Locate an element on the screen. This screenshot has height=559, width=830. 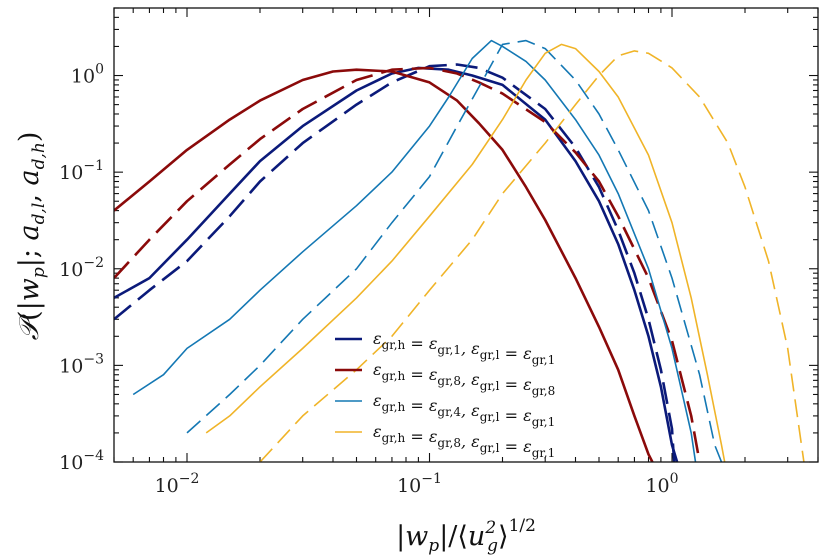
y-tick-label: 10⁻² is located at coordinates (81, 268).